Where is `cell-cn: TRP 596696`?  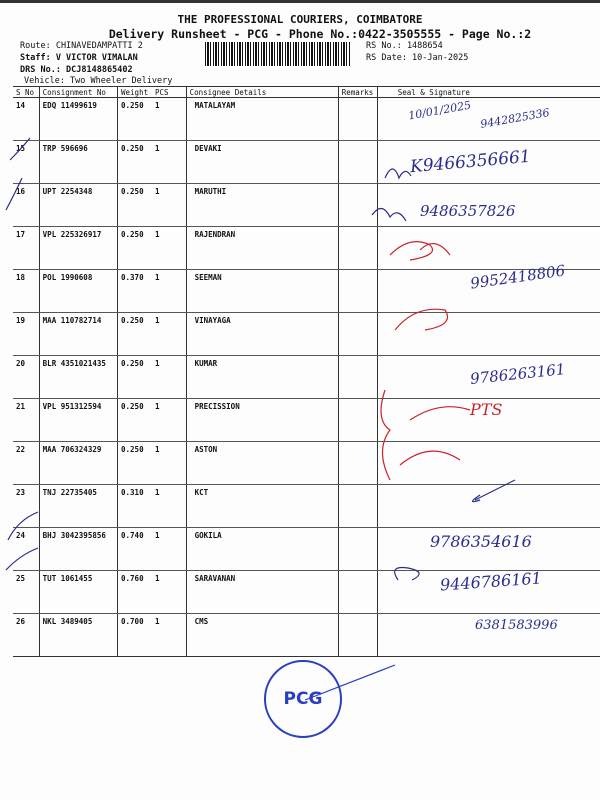 cell-cn: TRP 596696 is located at coordinates (78, 162).